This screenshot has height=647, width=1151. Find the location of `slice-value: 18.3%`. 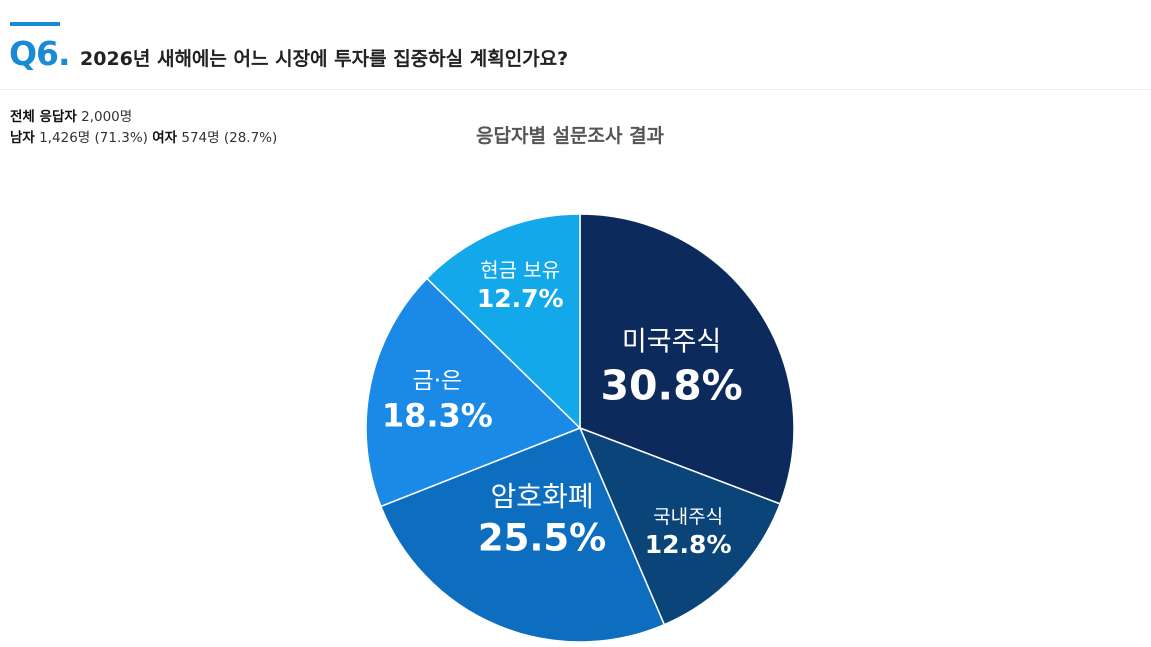

slice-value: 18.3% is located at coordinates (437, 415).